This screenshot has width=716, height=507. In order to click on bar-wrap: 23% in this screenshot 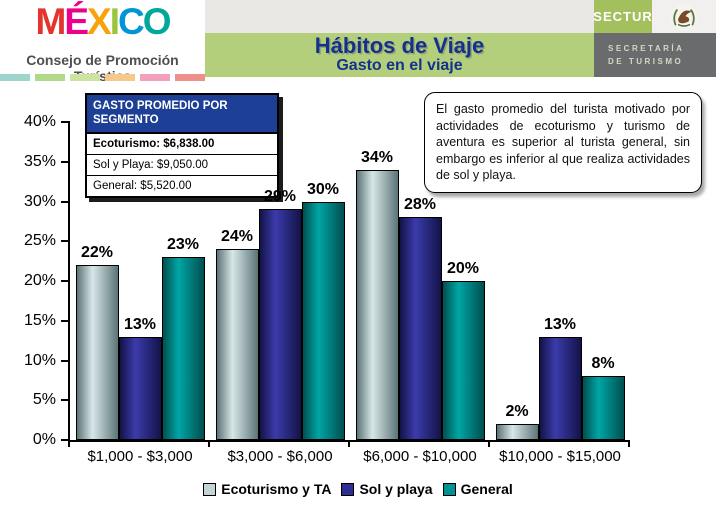, I will do `click(183, 338)`.